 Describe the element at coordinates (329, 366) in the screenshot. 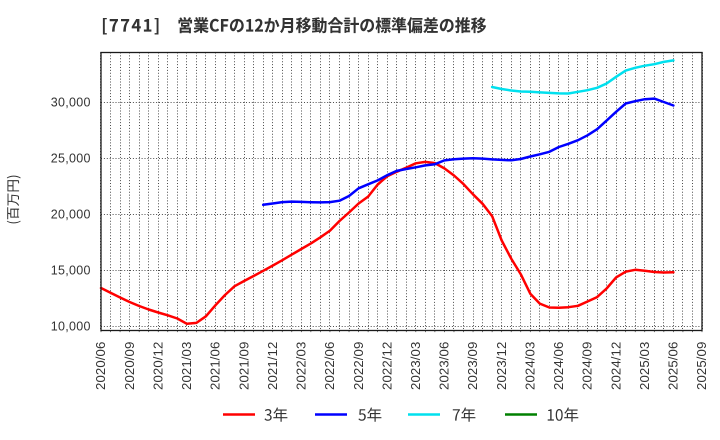

I see `svg-text: 2022/06` at that location.